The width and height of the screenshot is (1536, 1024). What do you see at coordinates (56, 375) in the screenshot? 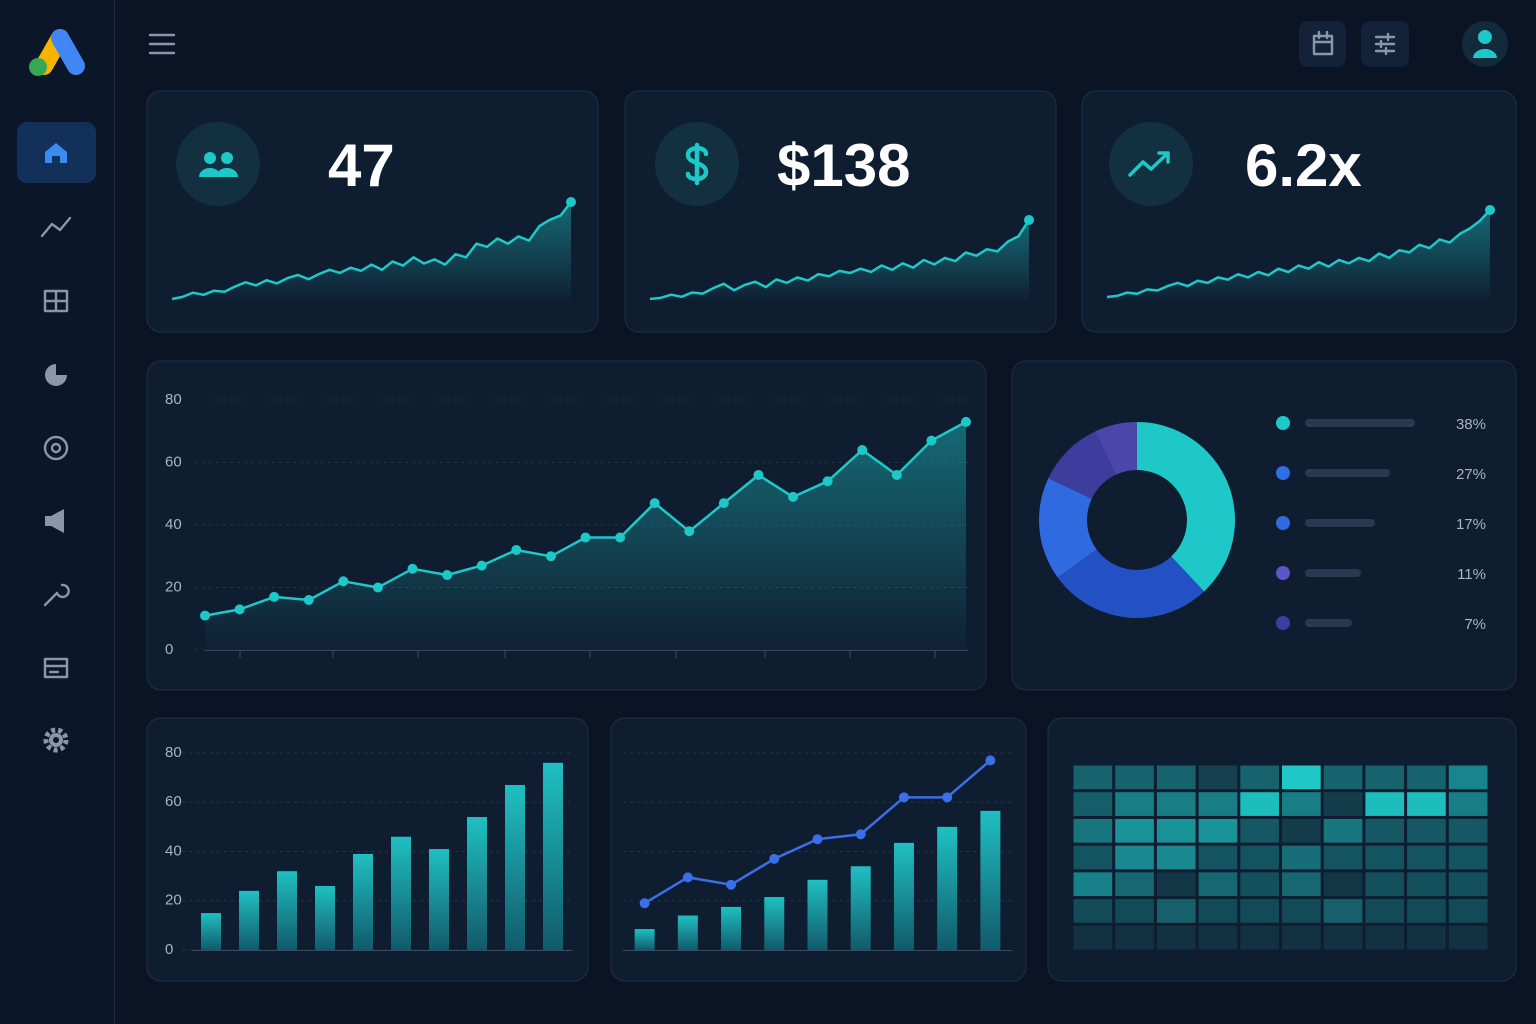
I see `nav-pie` at bounding box center [56, 375].